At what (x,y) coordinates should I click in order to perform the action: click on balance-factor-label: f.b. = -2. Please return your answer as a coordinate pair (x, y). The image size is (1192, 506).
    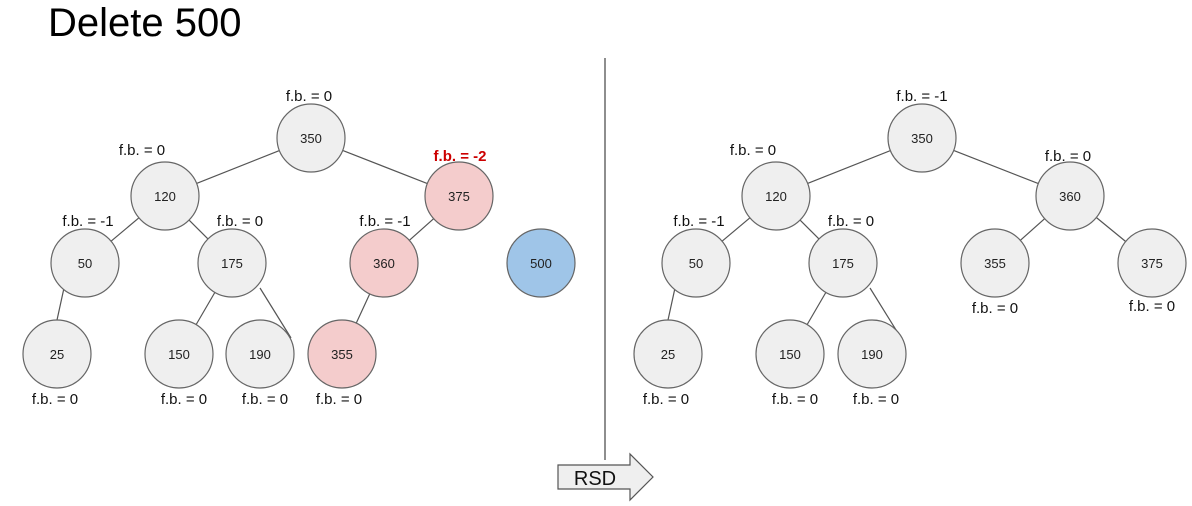
    Looking at the image, I should click on (460, 156).